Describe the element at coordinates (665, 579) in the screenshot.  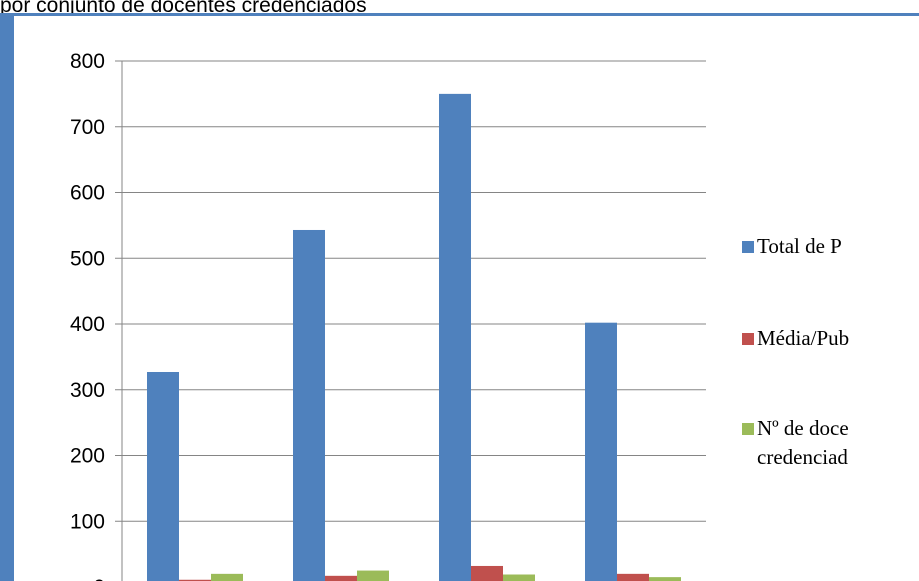
I see `bar-series2-cat3` at that location.